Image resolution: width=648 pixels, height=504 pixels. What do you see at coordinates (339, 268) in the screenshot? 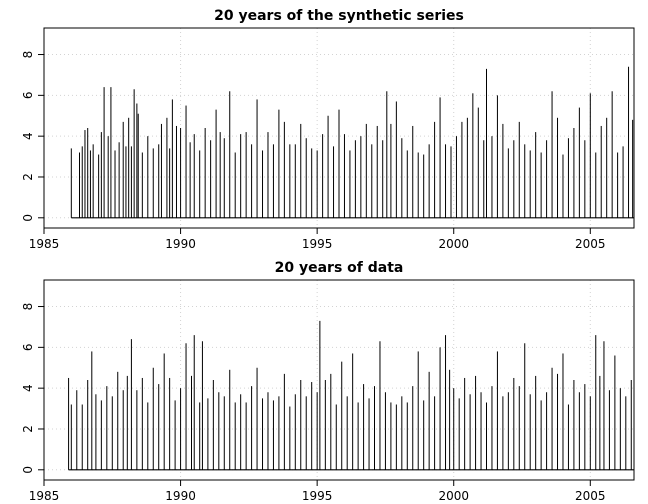
I see `chart-title: 20 years of data` at bounding box center [339, 268].